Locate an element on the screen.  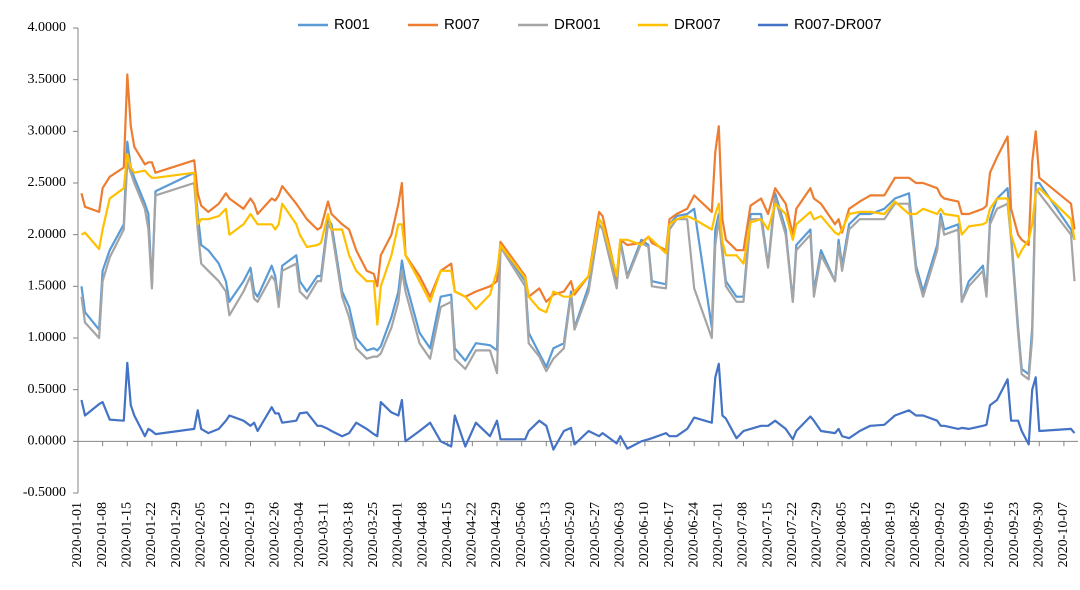
y-tick-label: 1.0000 is located at coordinates (47, 337).